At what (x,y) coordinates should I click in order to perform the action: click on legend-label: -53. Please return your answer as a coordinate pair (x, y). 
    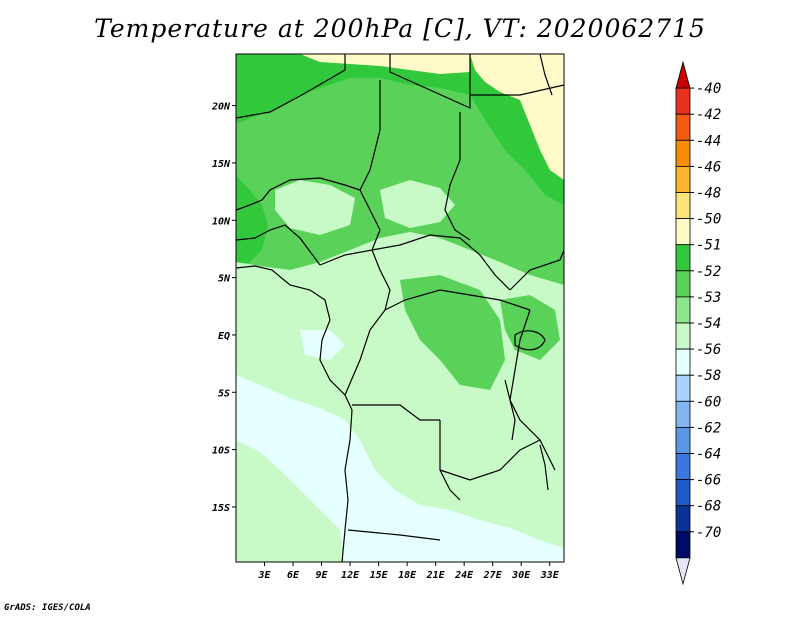
    Looking at the image, I should click on (708, 298).